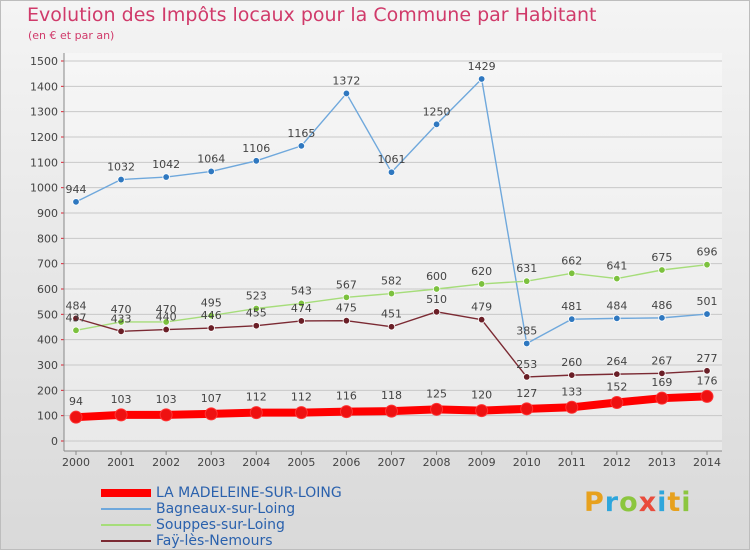 The width and height of the screenshot is (750, 550). Describe the element at coordinates (346, 308) in the screenshot. I see `data-label: 475` at that location.